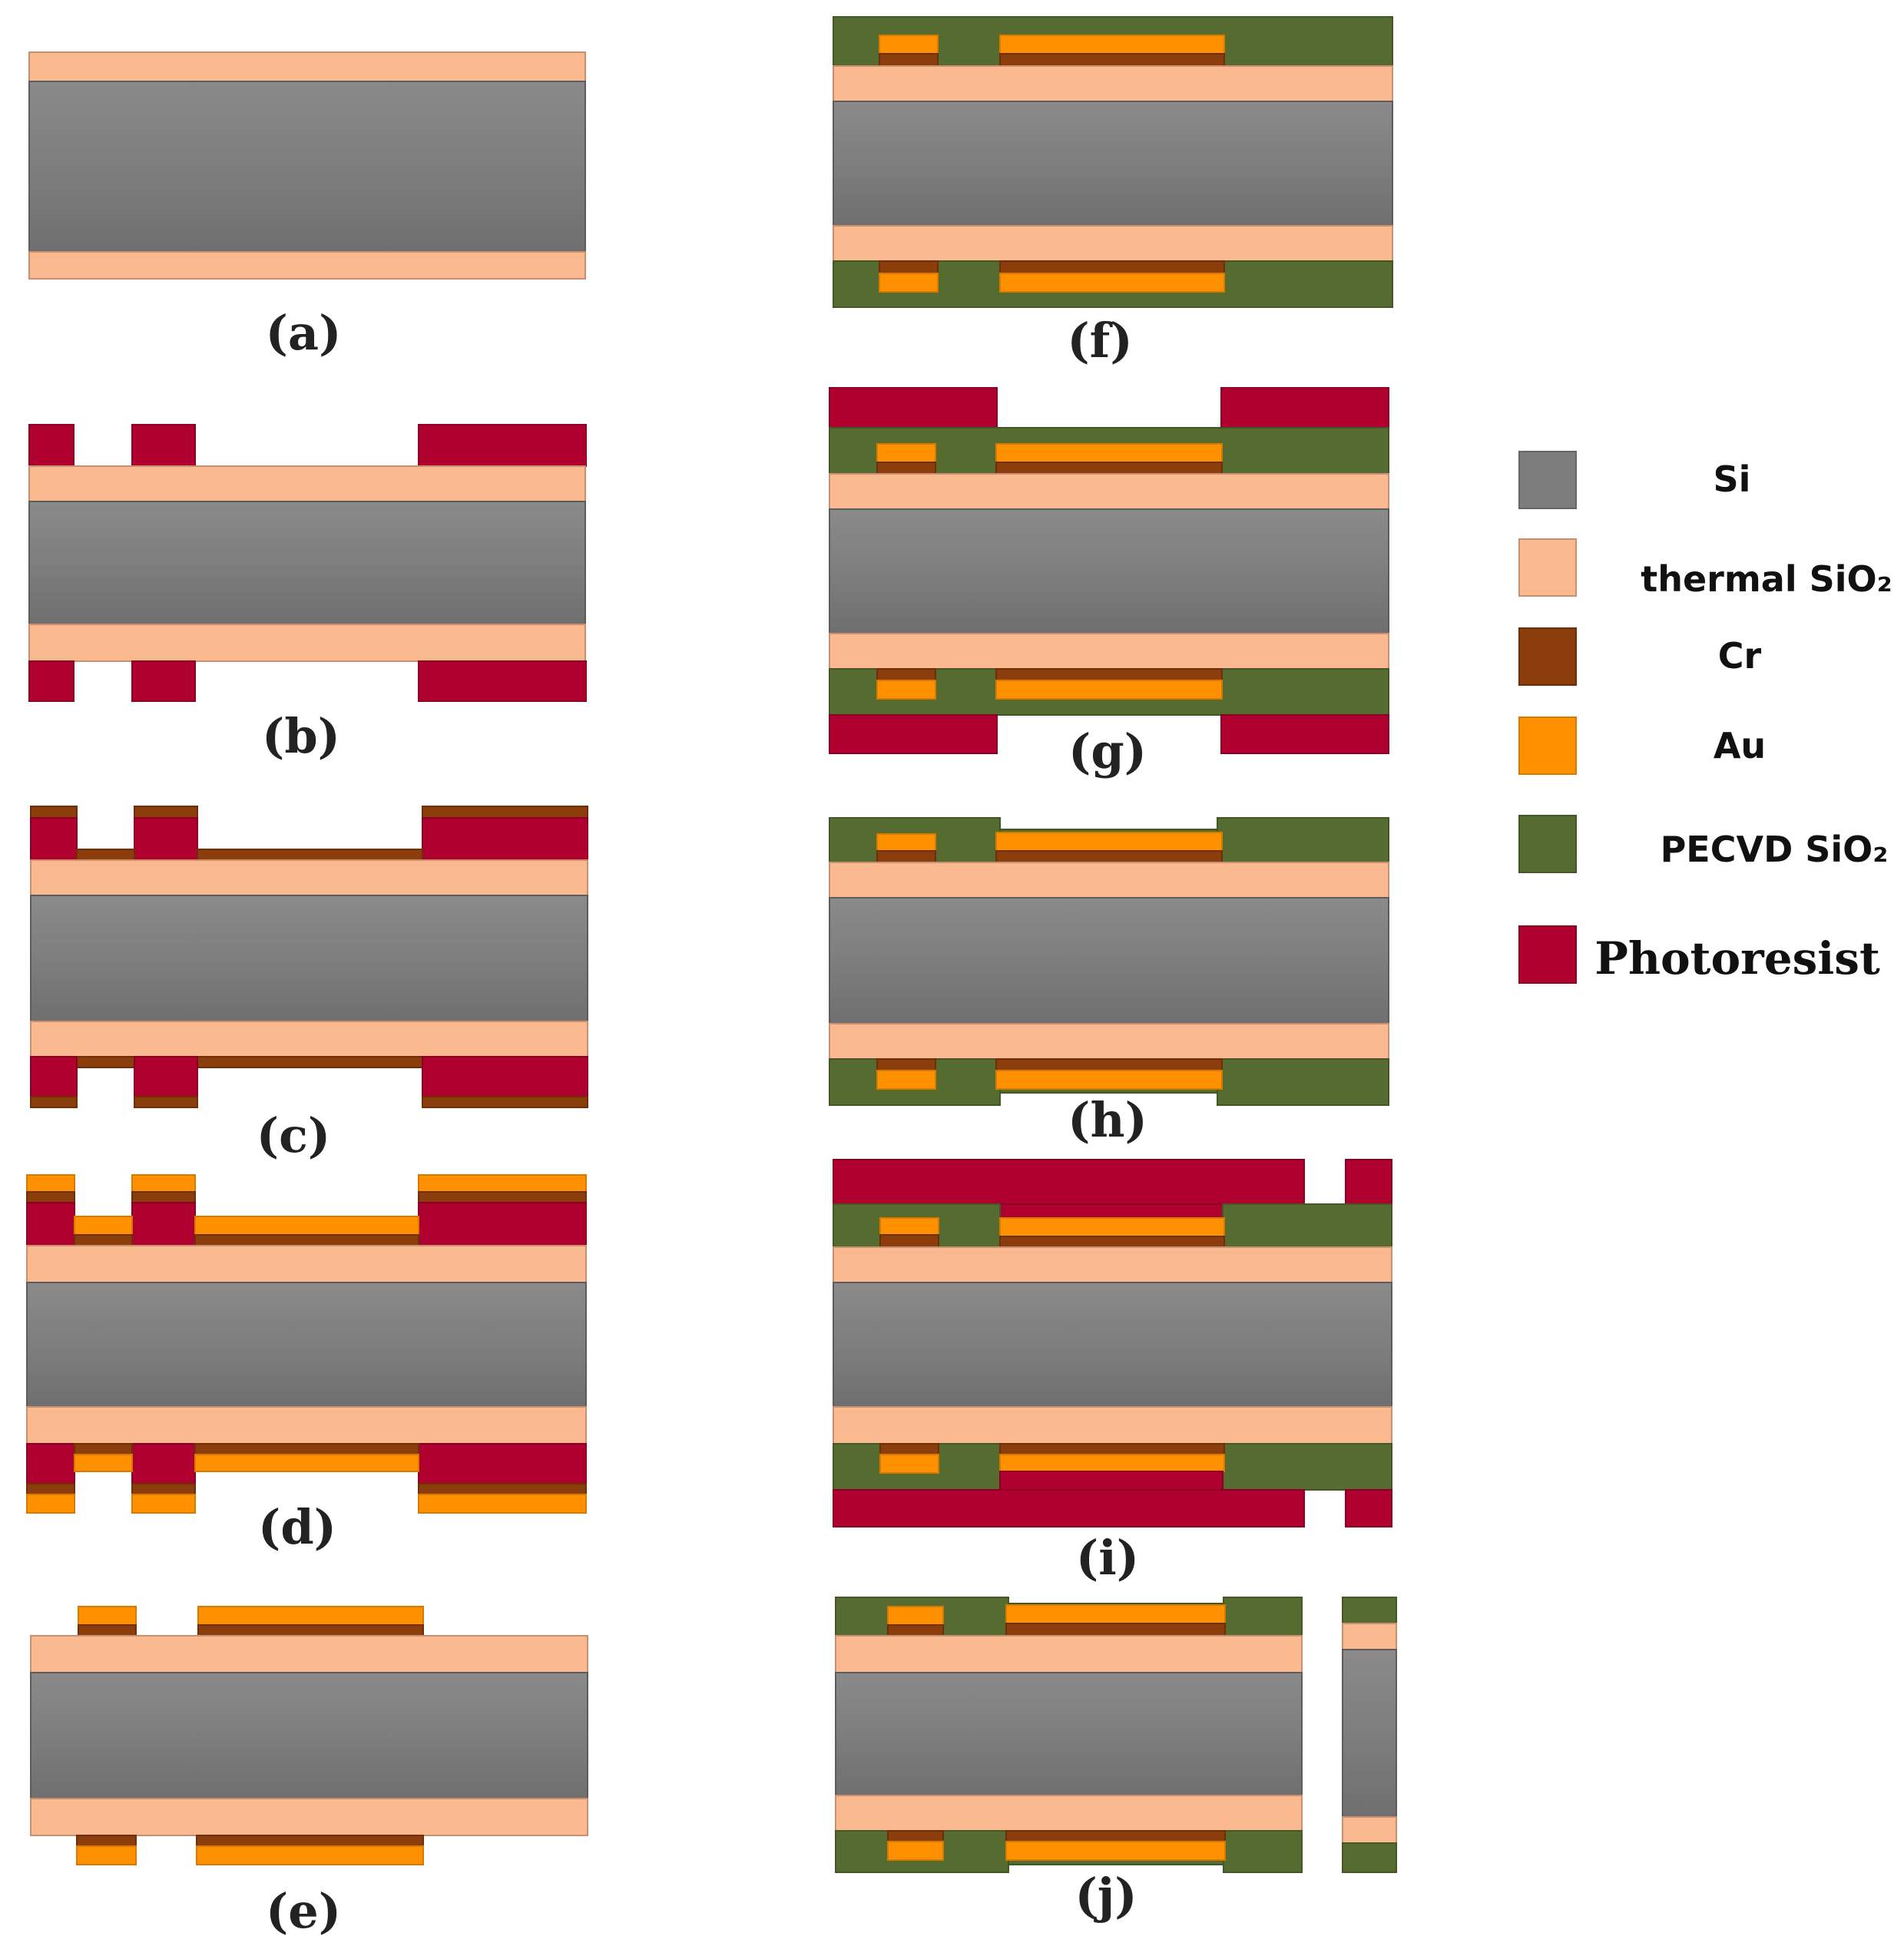 The width and height of the screenshot is (1904, 1956). What do you see at coordinates (1740, 745) in the screenshot?
I see `legend-label-au: Au` at bounding box center [1740, 745].